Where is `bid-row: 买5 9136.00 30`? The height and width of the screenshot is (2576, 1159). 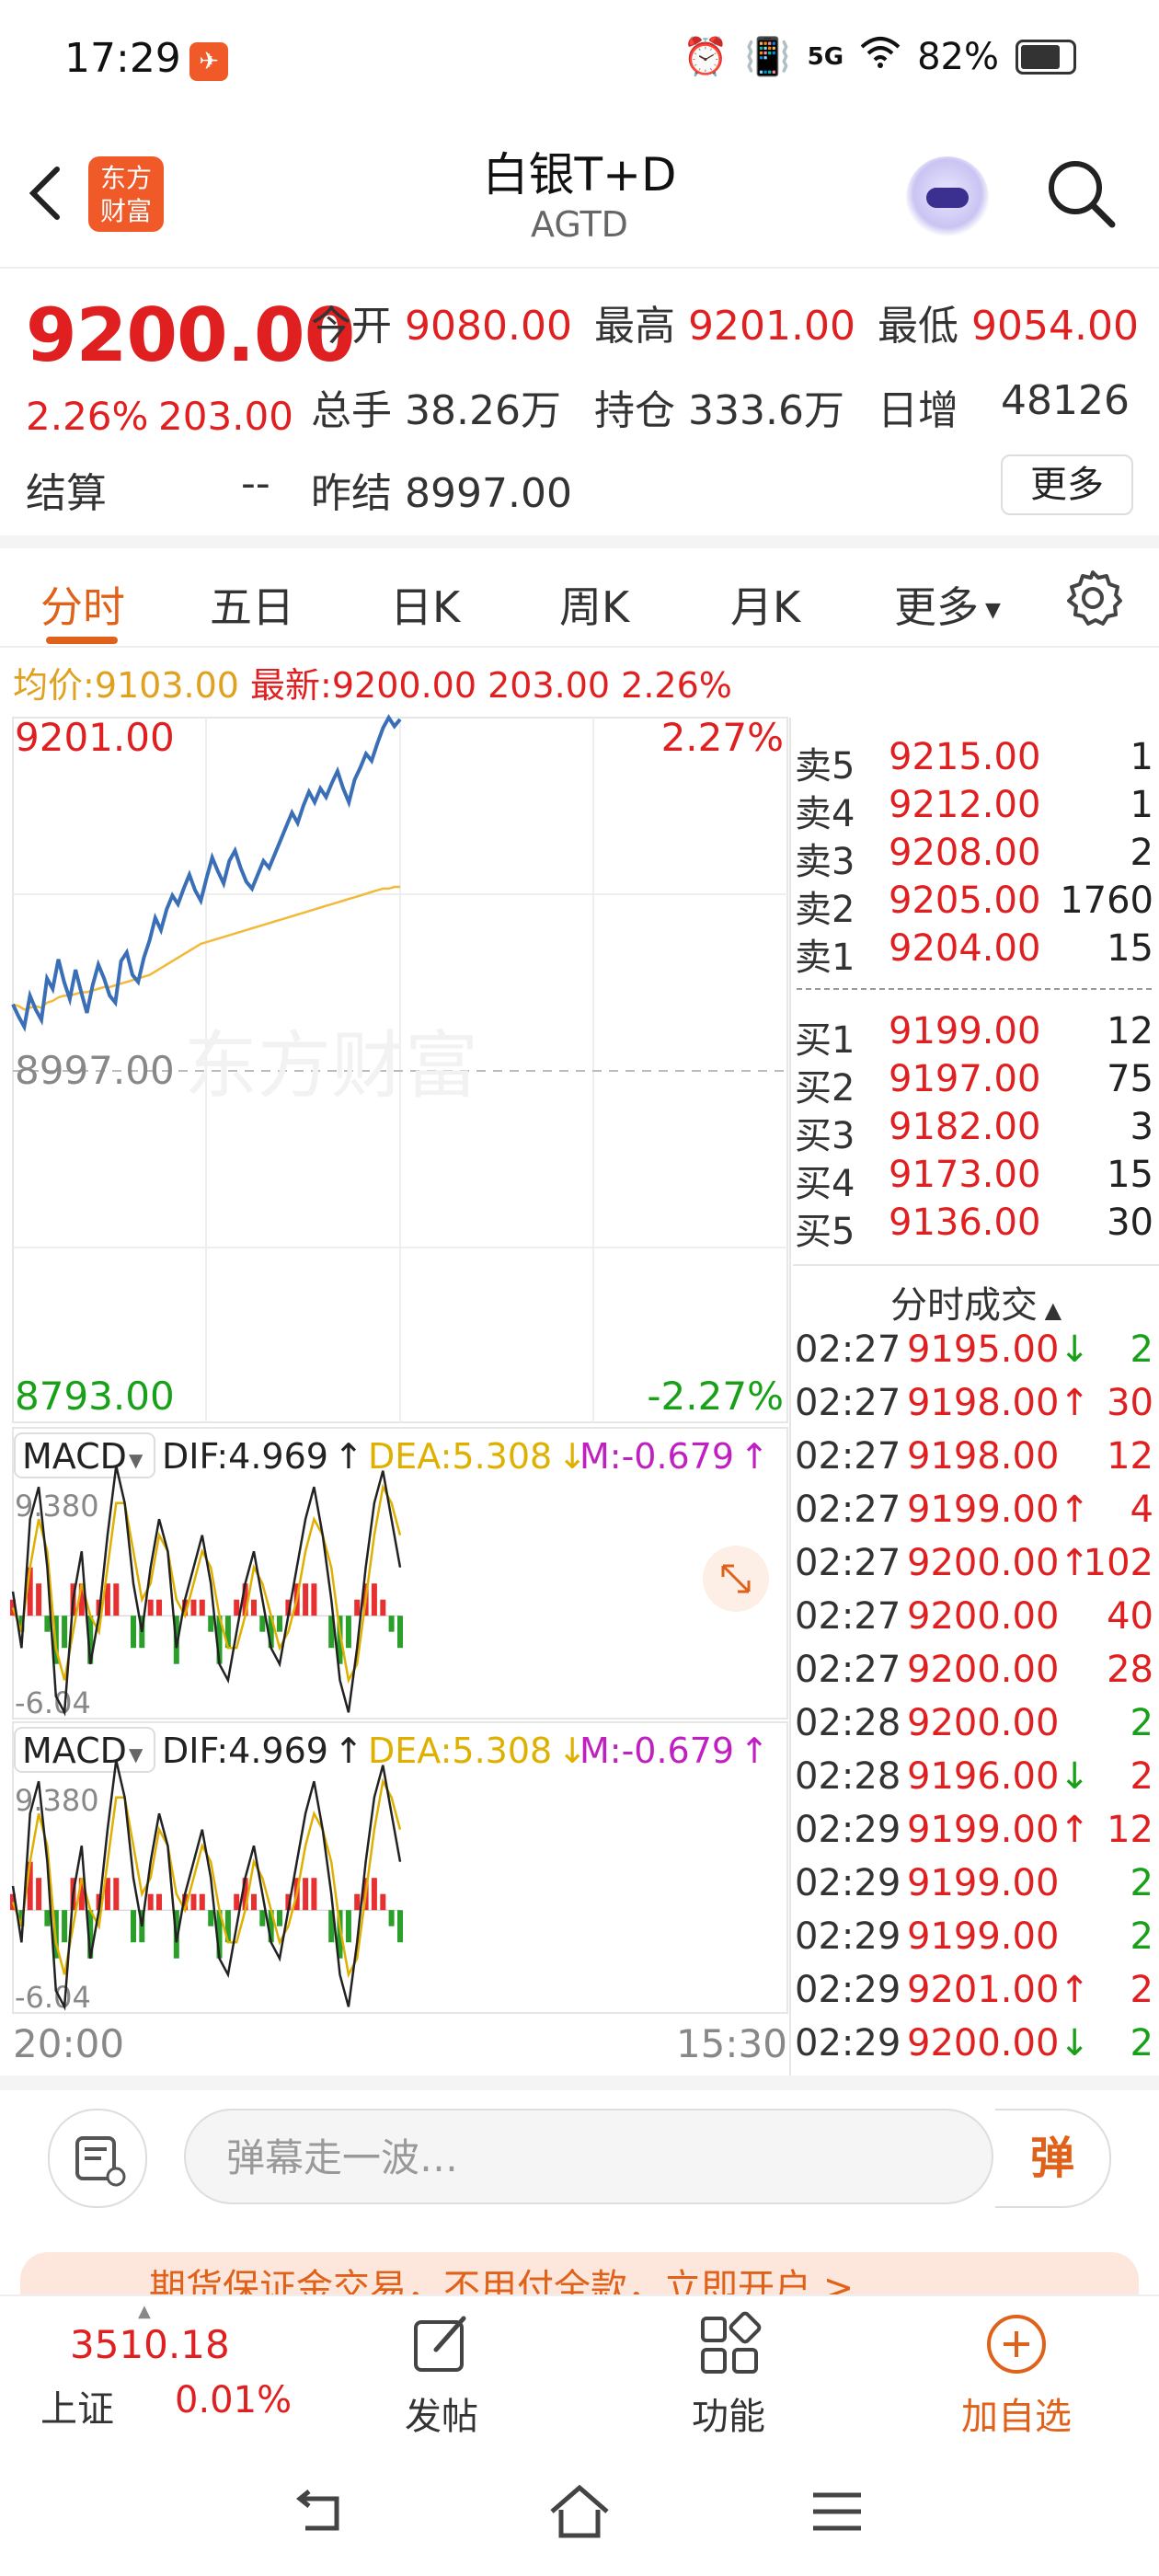 bid-row: 买5 9136.00 30 is located at coordinates (974, 1227).